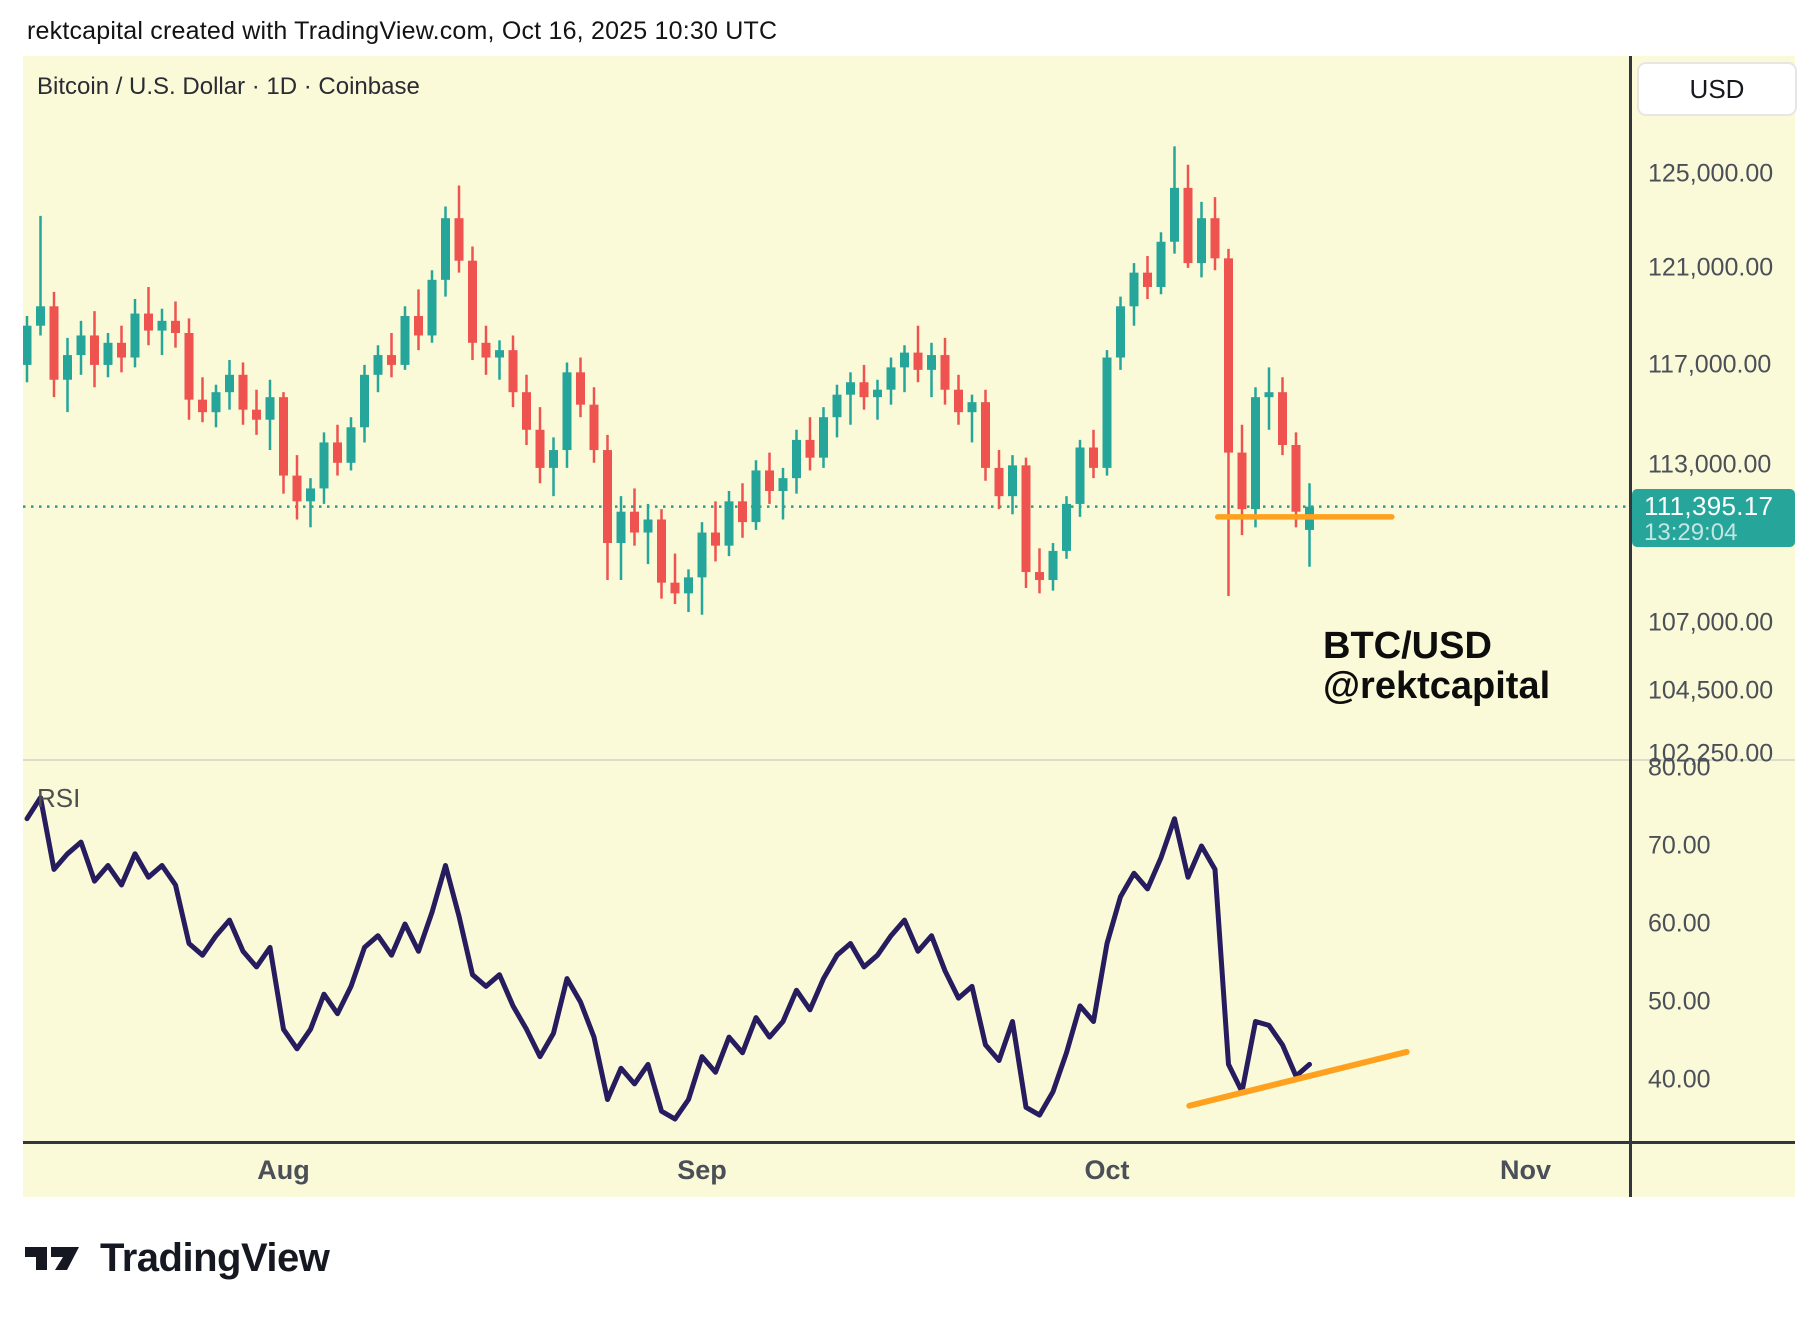  What do you see at coordinates (228, 86) in the screenshot?
I see `symbol-title: Bitcoin / U.S. Dollar · 1D · Coinbase` at bounding box center [228, 86].